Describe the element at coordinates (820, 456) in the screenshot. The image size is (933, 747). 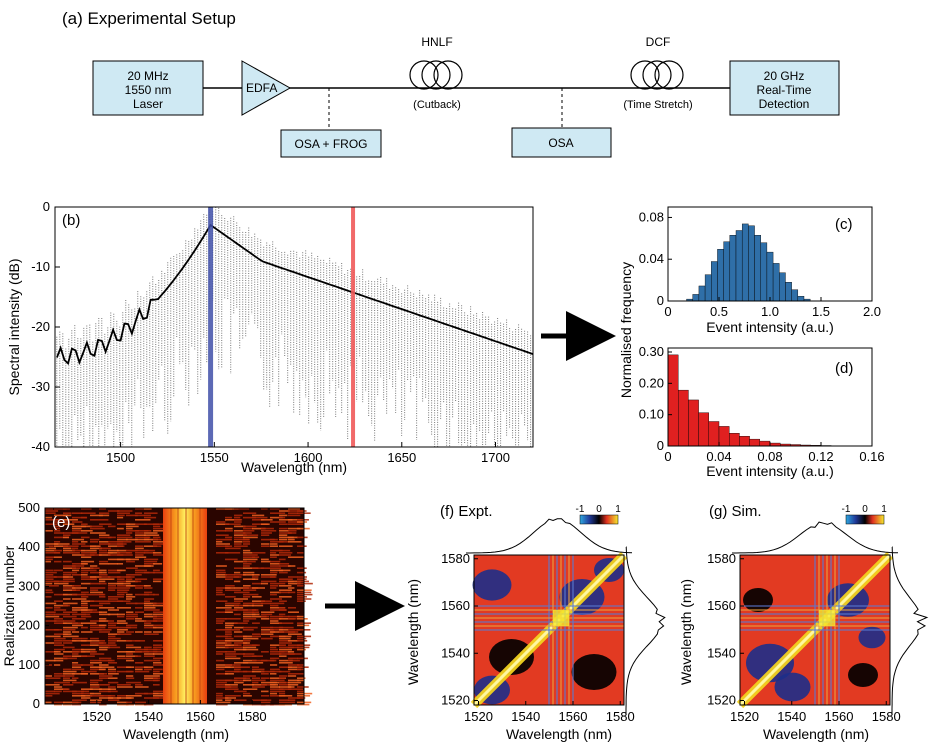
I see `d-x-tick-label: 0.12` at that location.